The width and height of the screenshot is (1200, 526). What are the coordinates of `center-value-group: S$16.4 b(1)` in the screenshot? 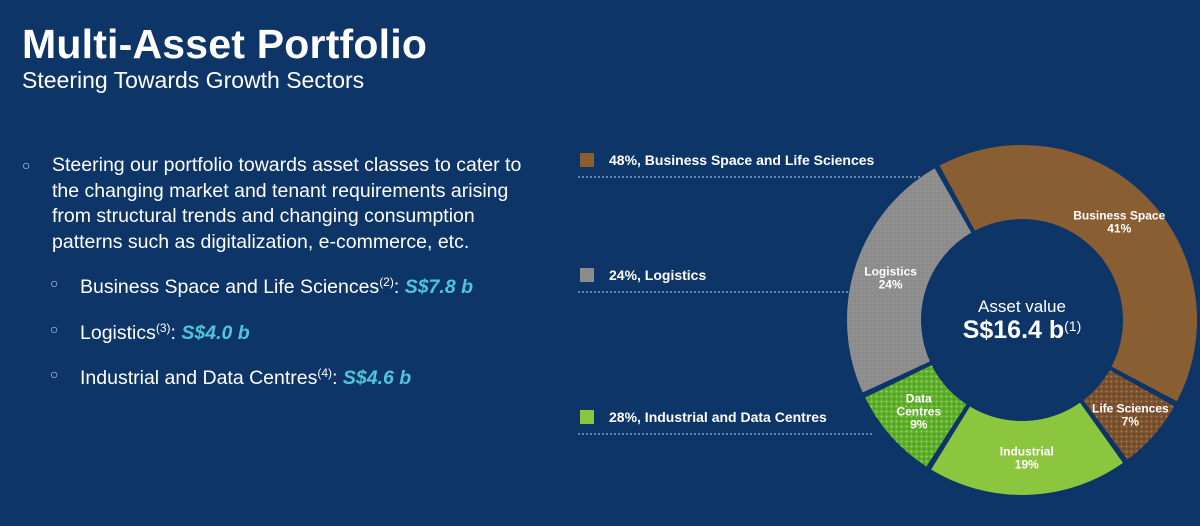 It's located at (1022, 330).